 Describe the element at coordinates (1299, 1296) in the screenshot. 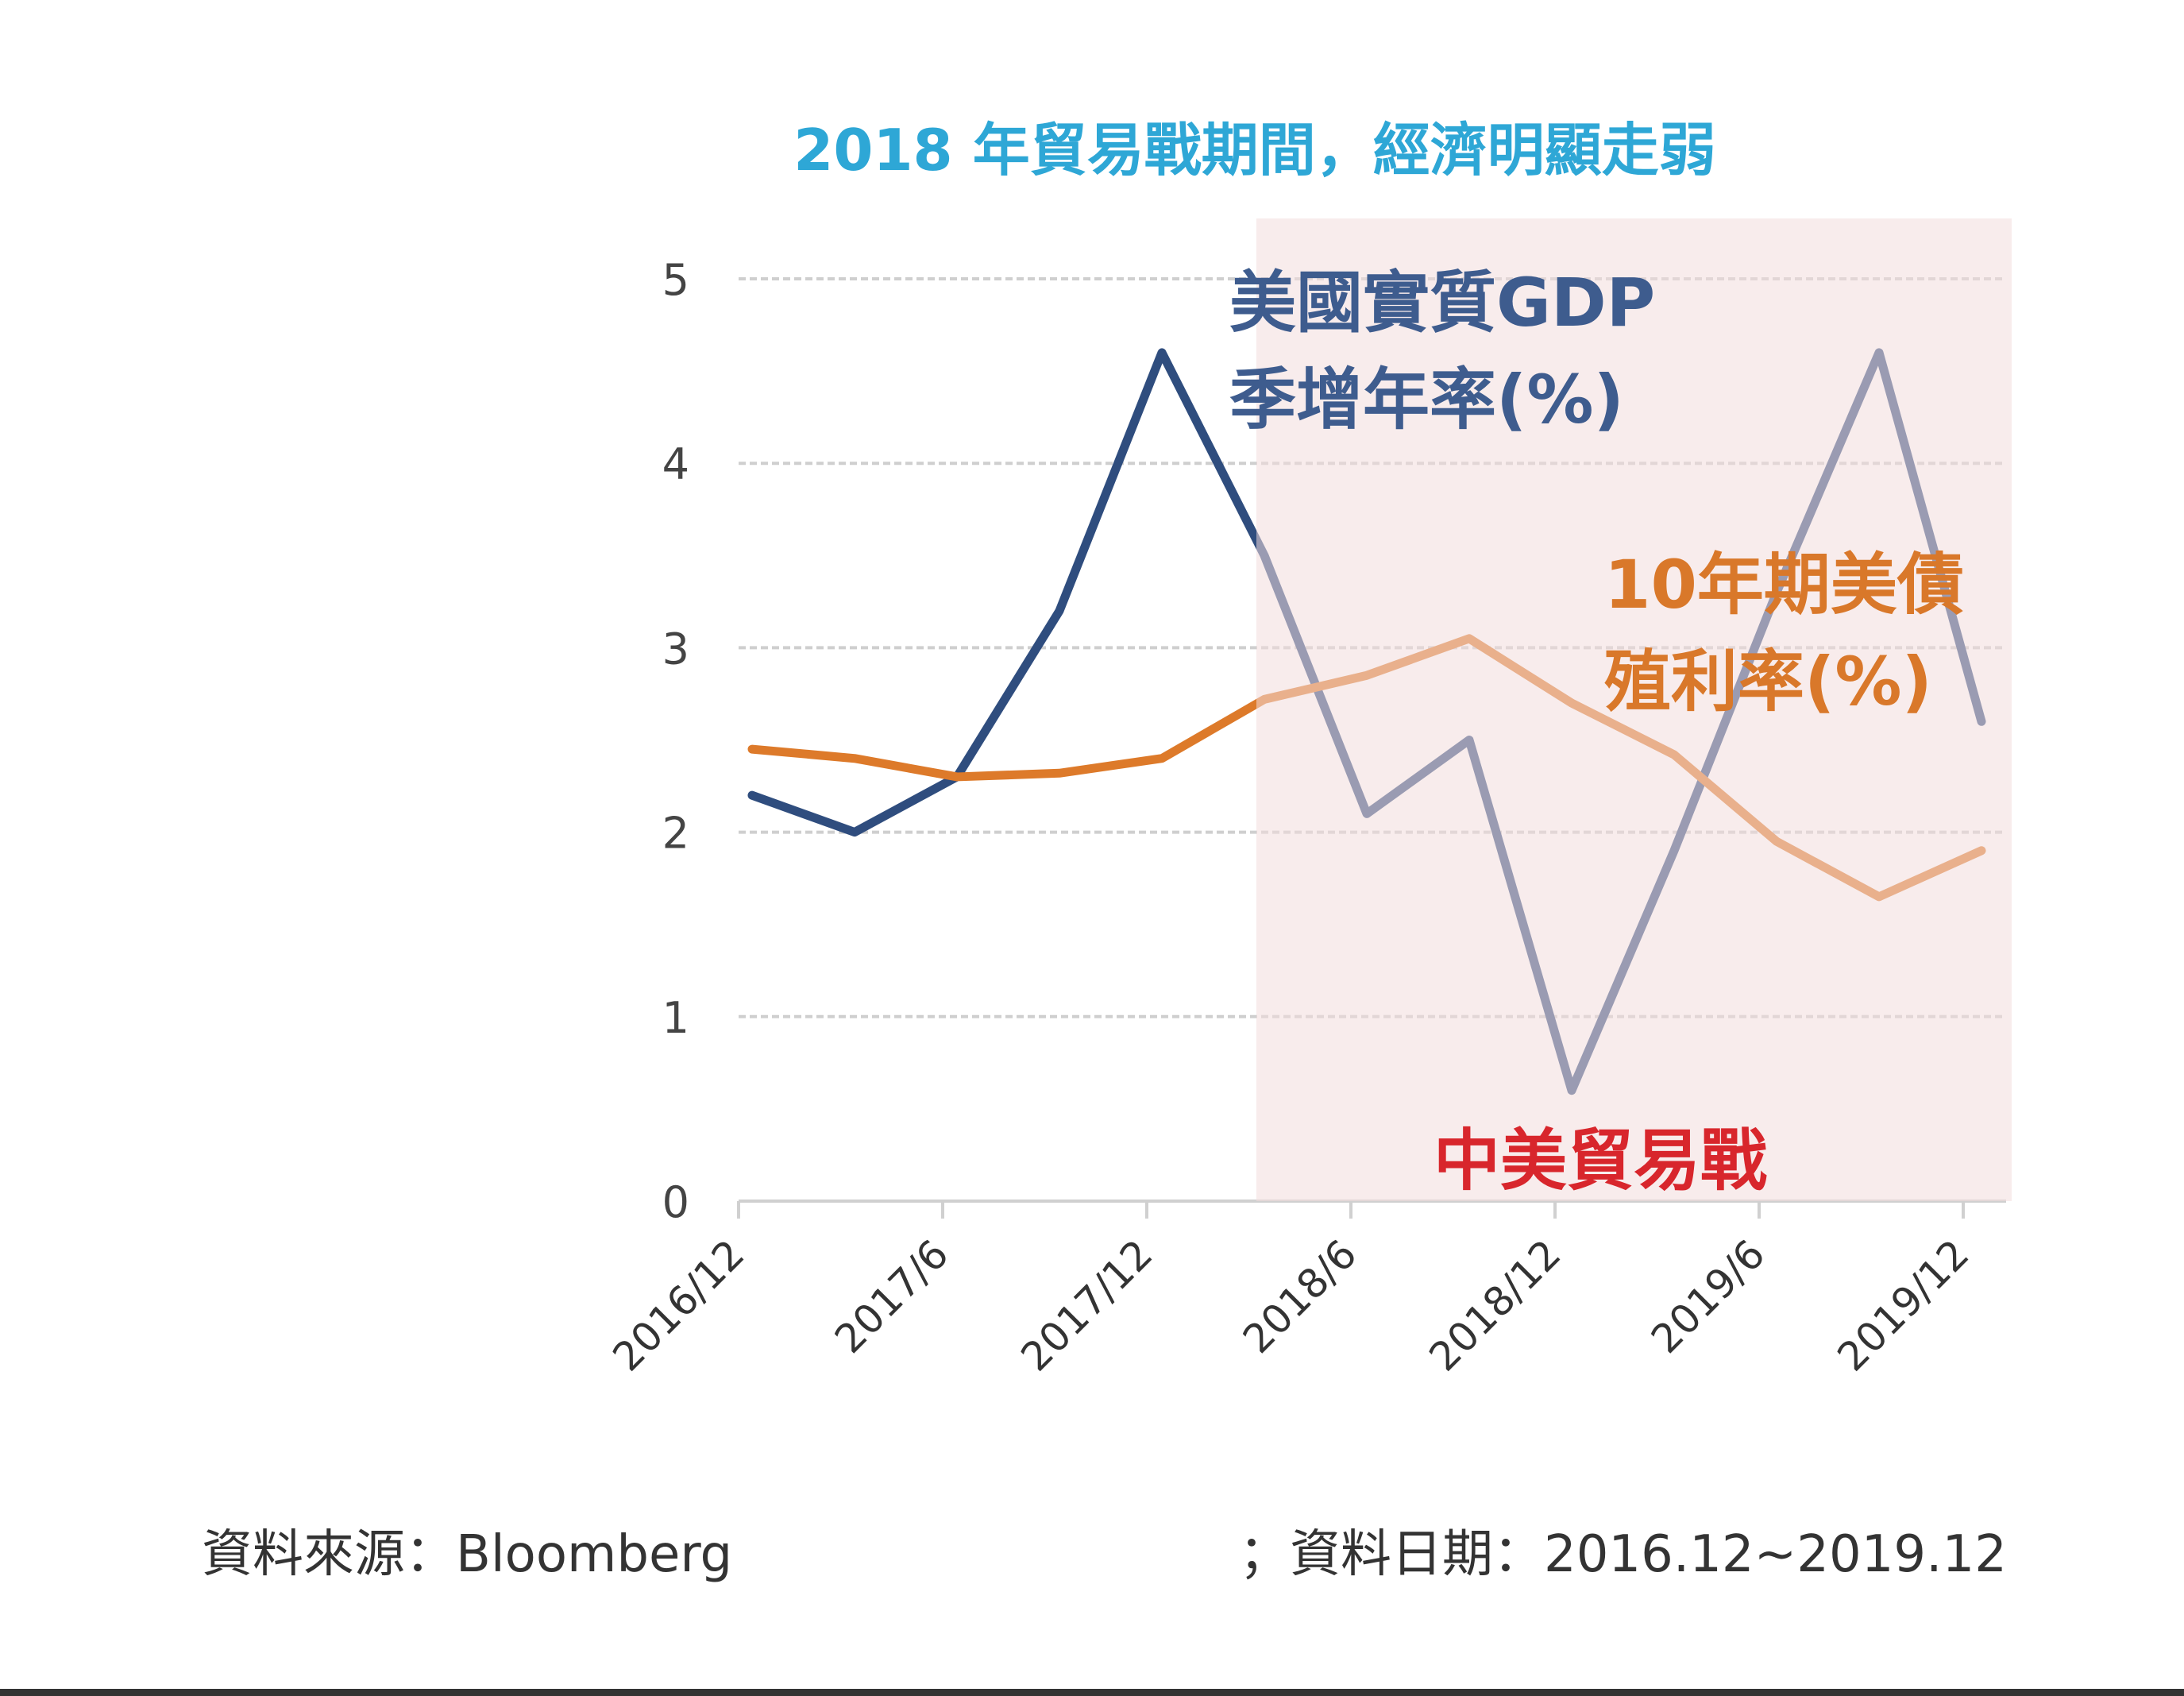

I see `x-tick-label: 2018/6` at that location.